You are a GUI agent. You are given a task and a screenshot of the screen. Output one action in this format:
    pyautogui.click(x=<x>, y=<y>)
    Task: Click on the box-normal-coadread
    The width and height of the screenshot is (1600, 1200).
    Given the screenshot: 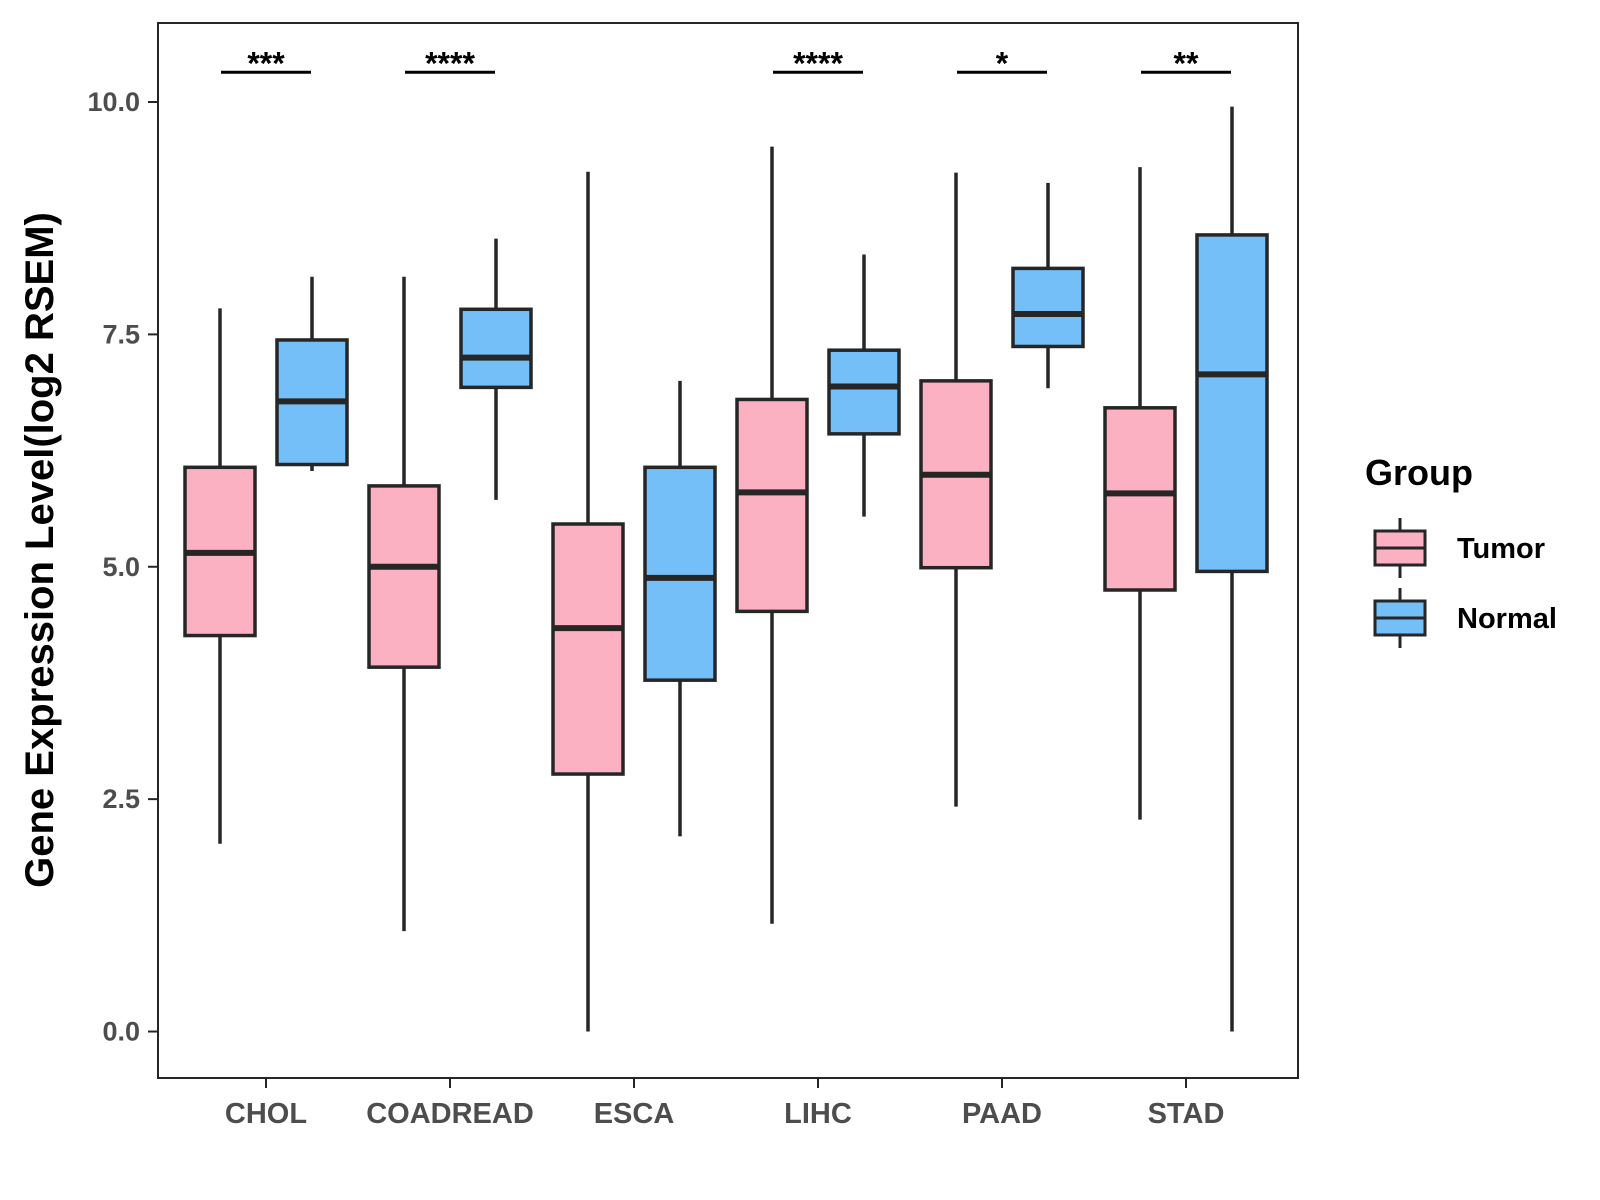 What is the action you would take?
    pyautogui.click(x=496, y=369)
    